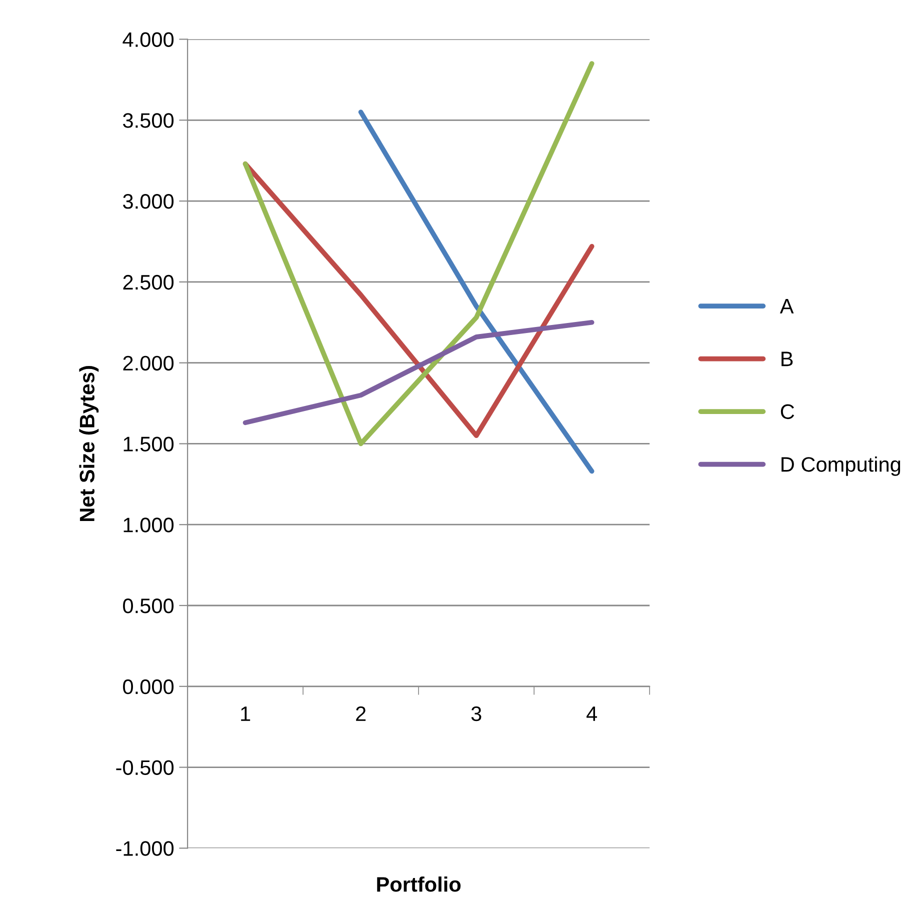 This screenshot has height=913, width=906. I want to click on line-series, so click(418, 373).